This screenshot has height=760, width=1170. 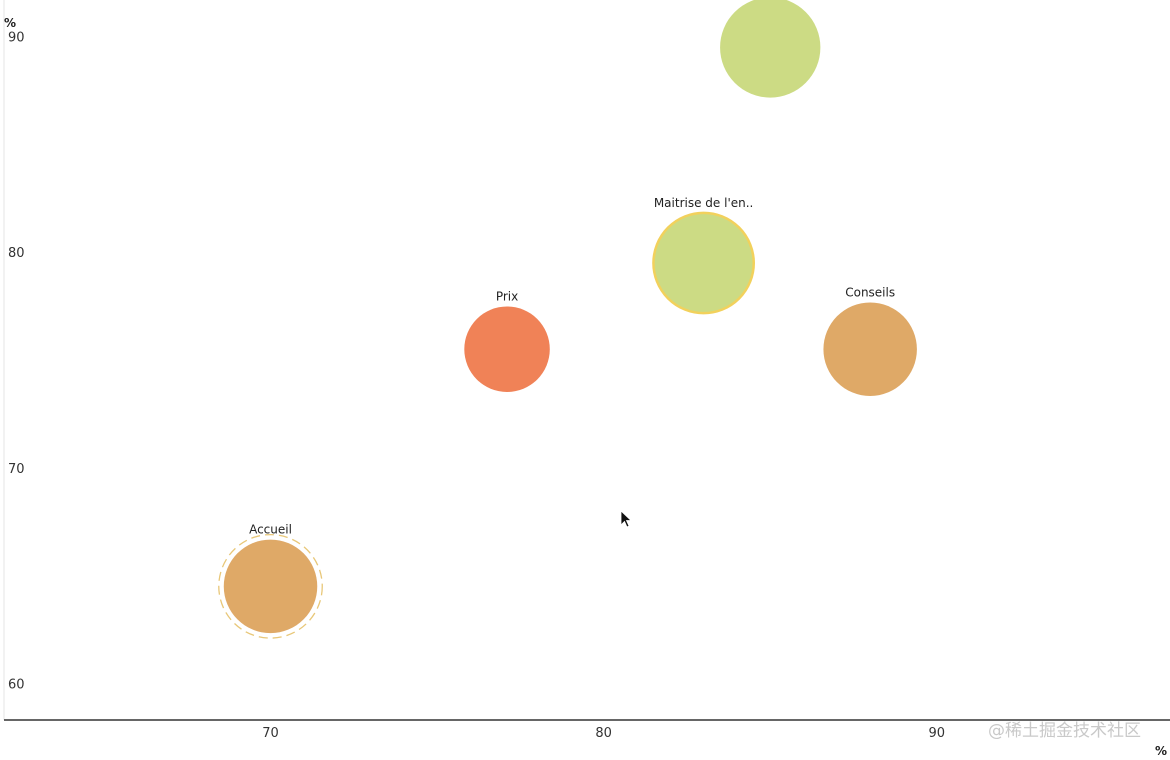 I want to click on bubble-point: Prix, so click(x=507, y=340).